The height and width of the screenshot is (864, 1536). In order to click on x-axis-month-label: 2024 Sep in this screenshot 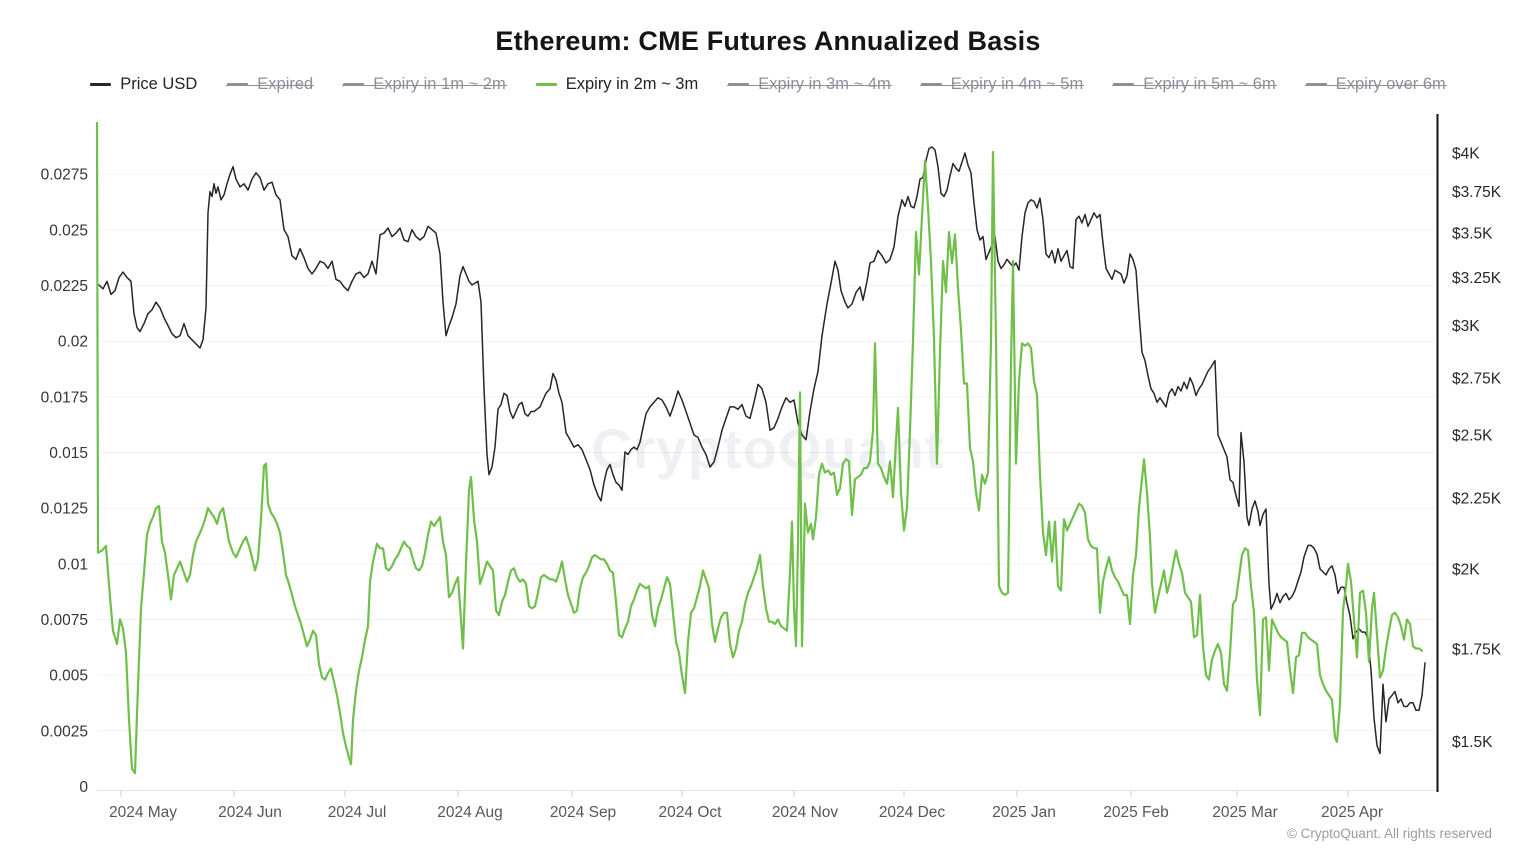, I will do `click(583, 812)`.